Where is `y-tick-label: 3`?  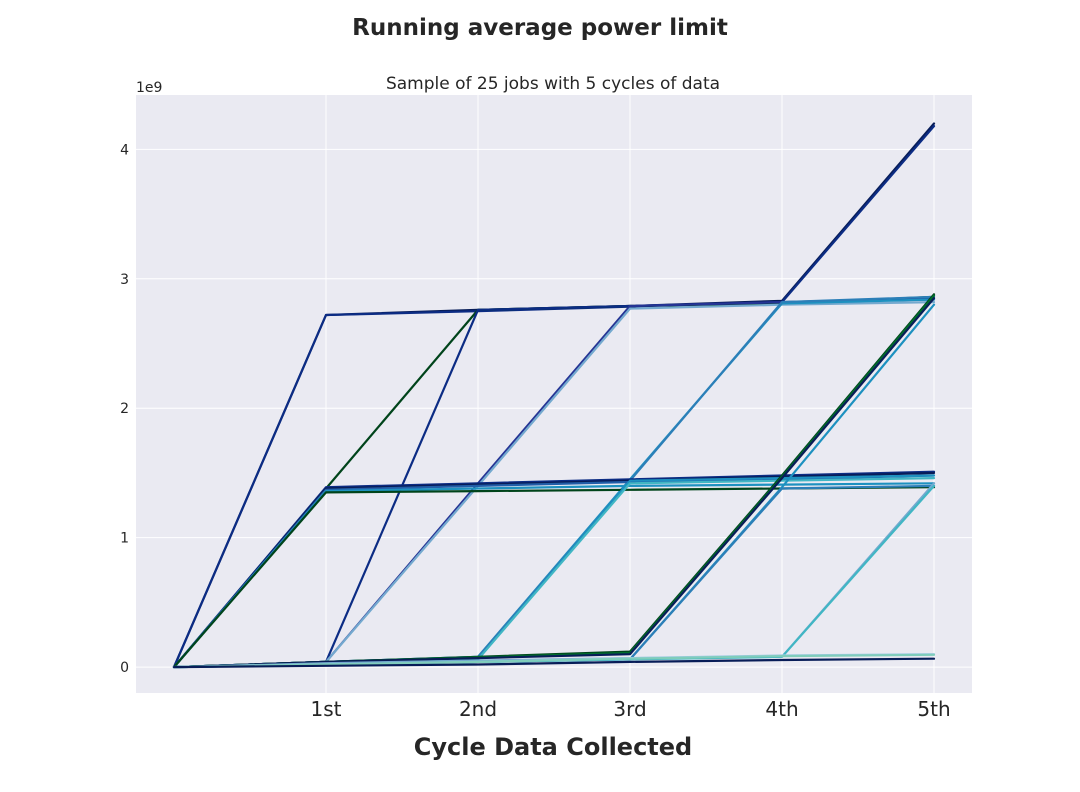 y-tick-label: 3 is located at coordinates (124, 280).